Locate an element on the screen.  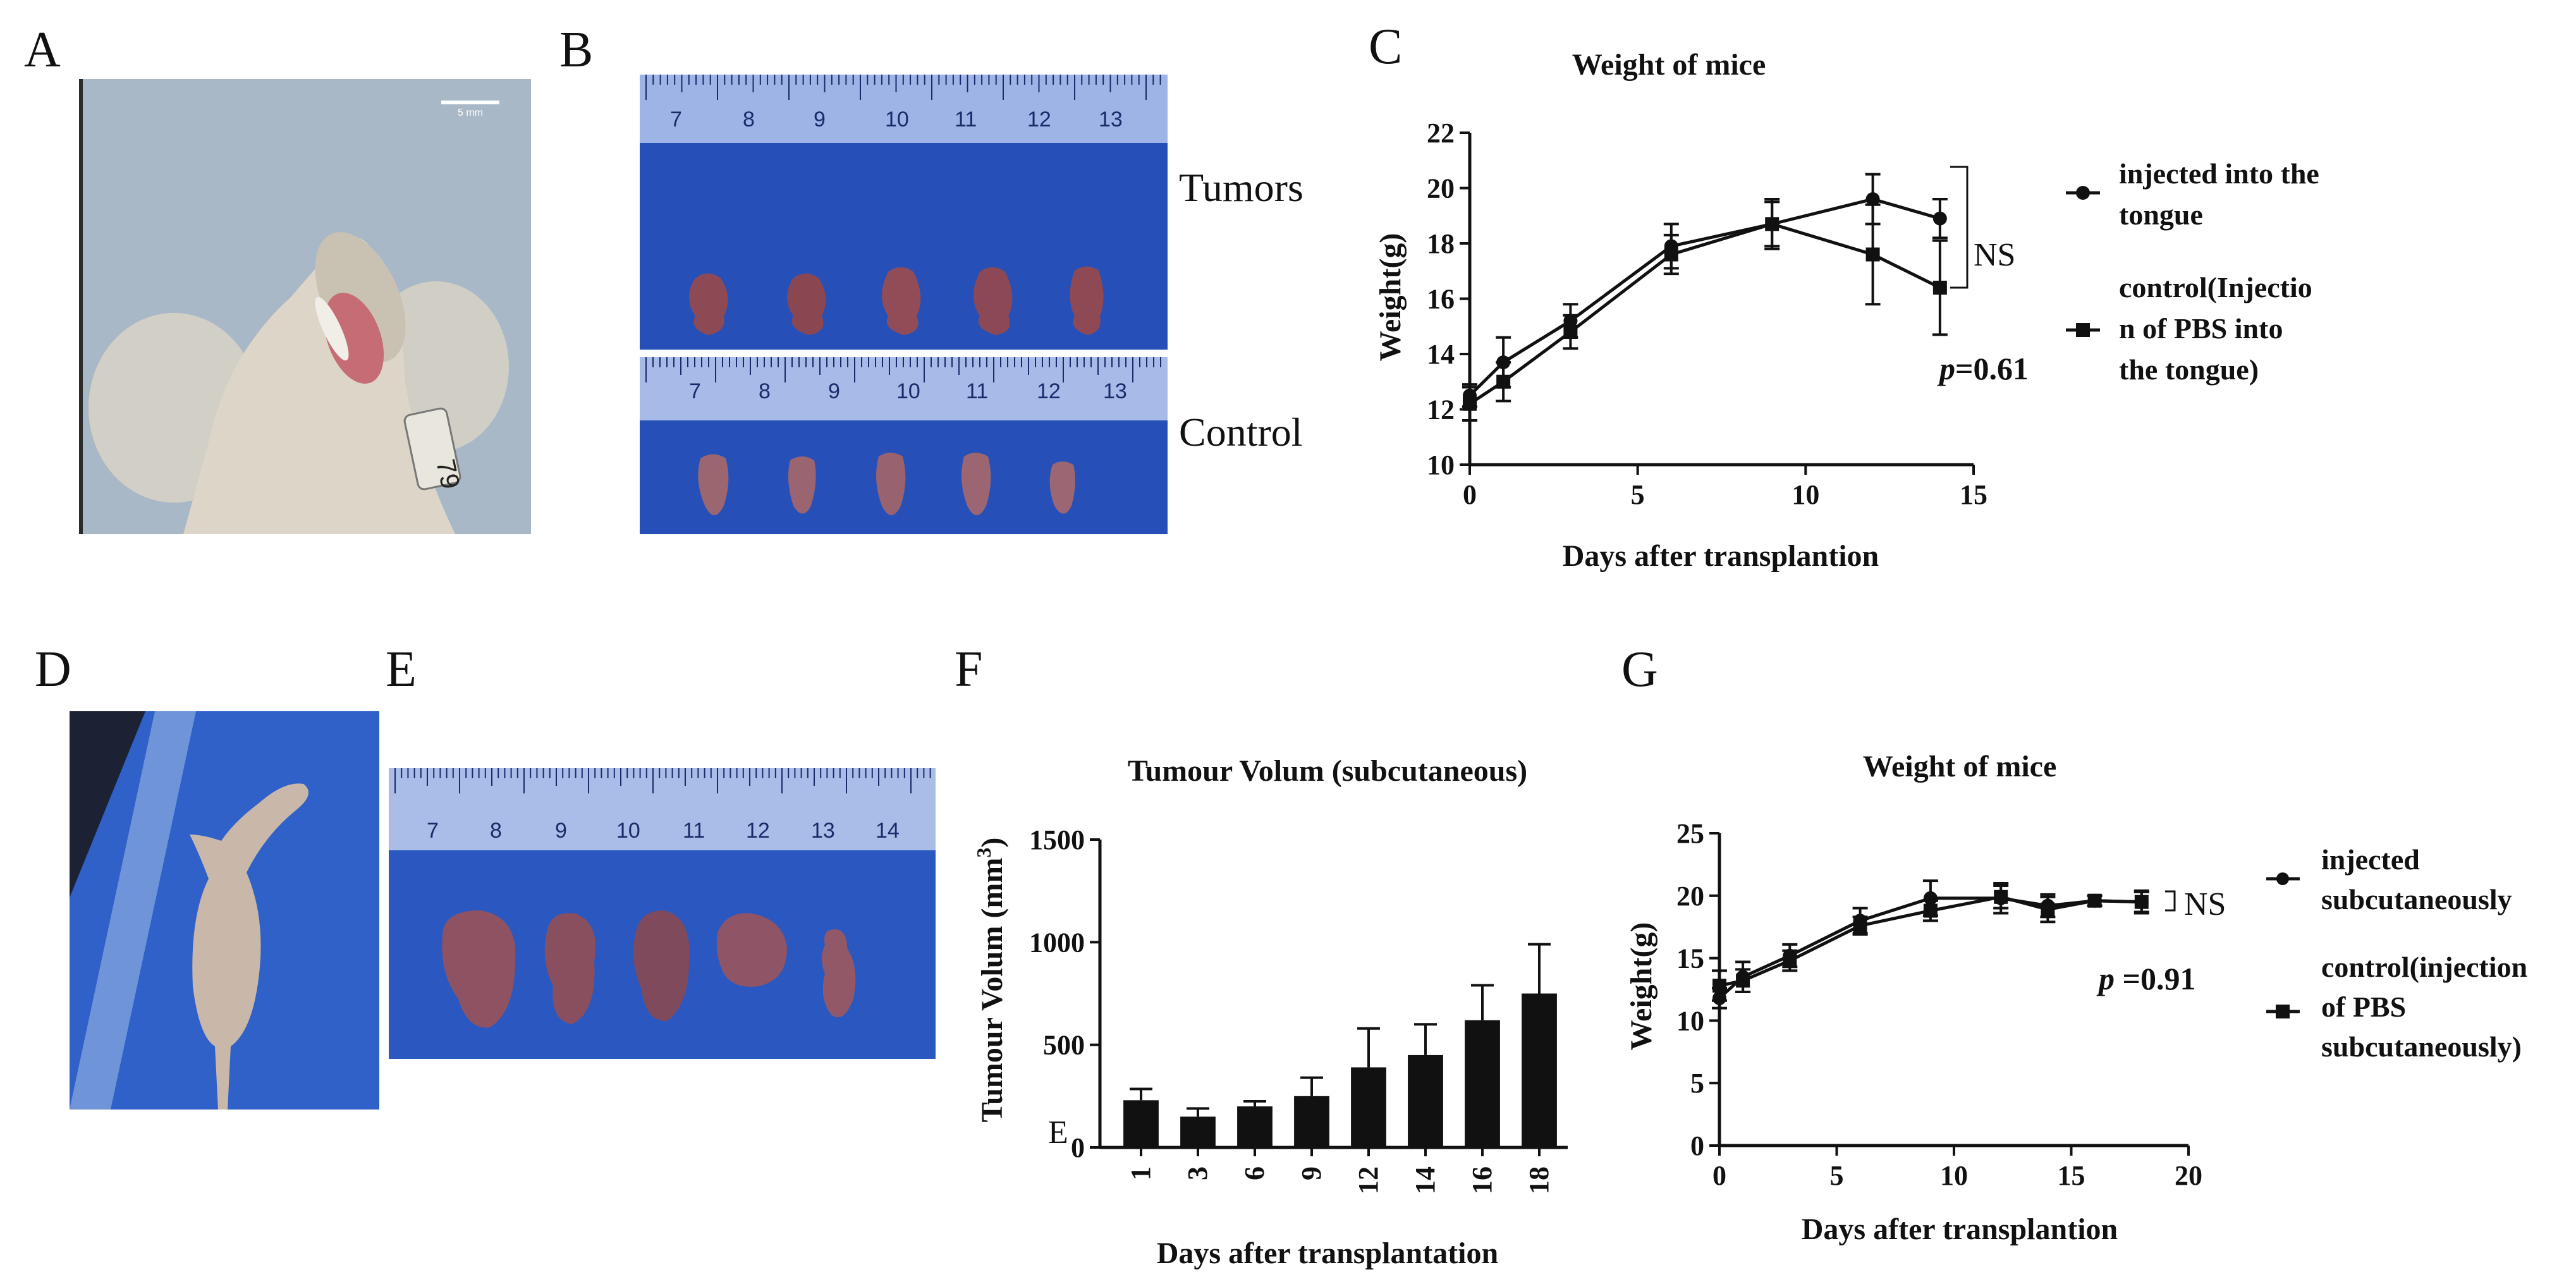
photo-b-ruler-top is located at coordinates (904, 109).